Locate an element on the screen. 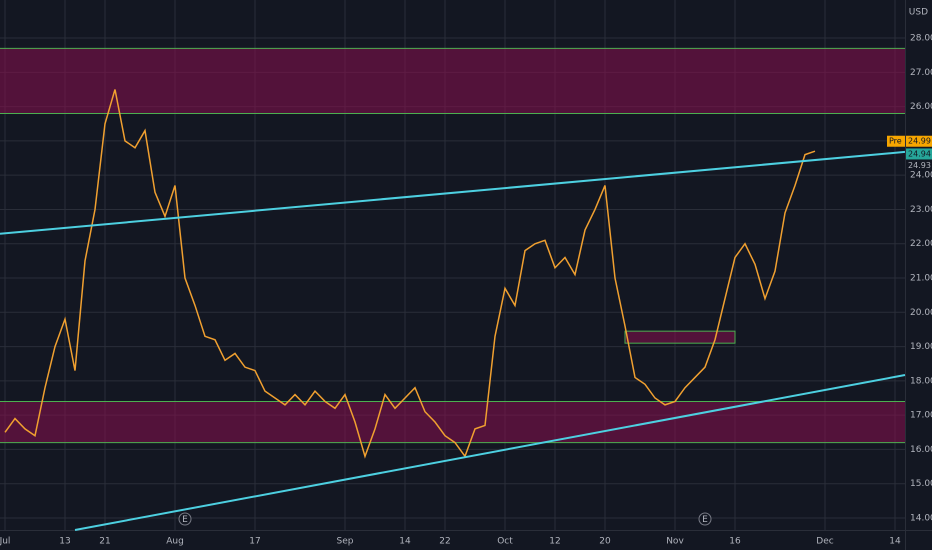 The image size is (932, 550). x-tick-label: 12 is located at coordinates (554, 542).